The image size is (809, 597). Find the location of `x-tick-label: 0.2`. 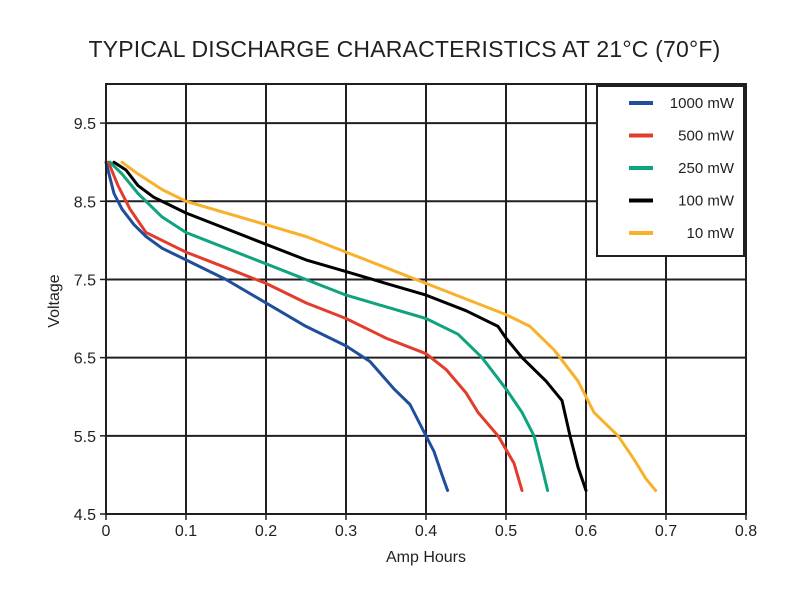

x-tick-label: 0.2 is located at coordinates (266, 531).